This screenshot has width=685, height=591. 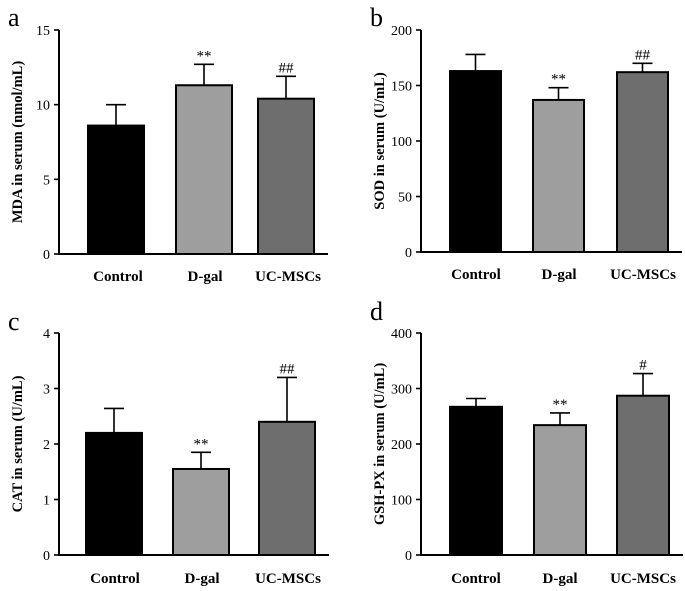 What do you see at coordinates (43, 31) in the screenshot?
I see `y-tick-label: 15` at bounding box center [43, 31].